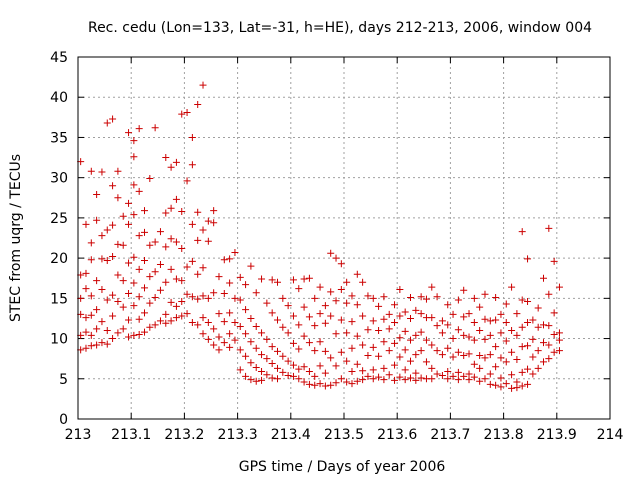  Describe the element at coordinates (78, 435) in the screenshot. I see `x-tick-label: 213` at that location.